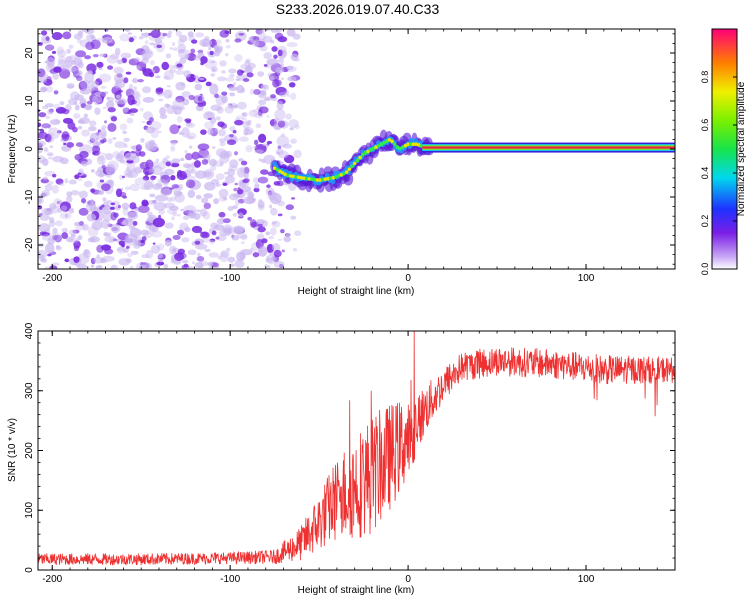 This screenshot has height=600, width=750. I want to click on spectrogram-x-tick-label: 100, so click(586, 278).